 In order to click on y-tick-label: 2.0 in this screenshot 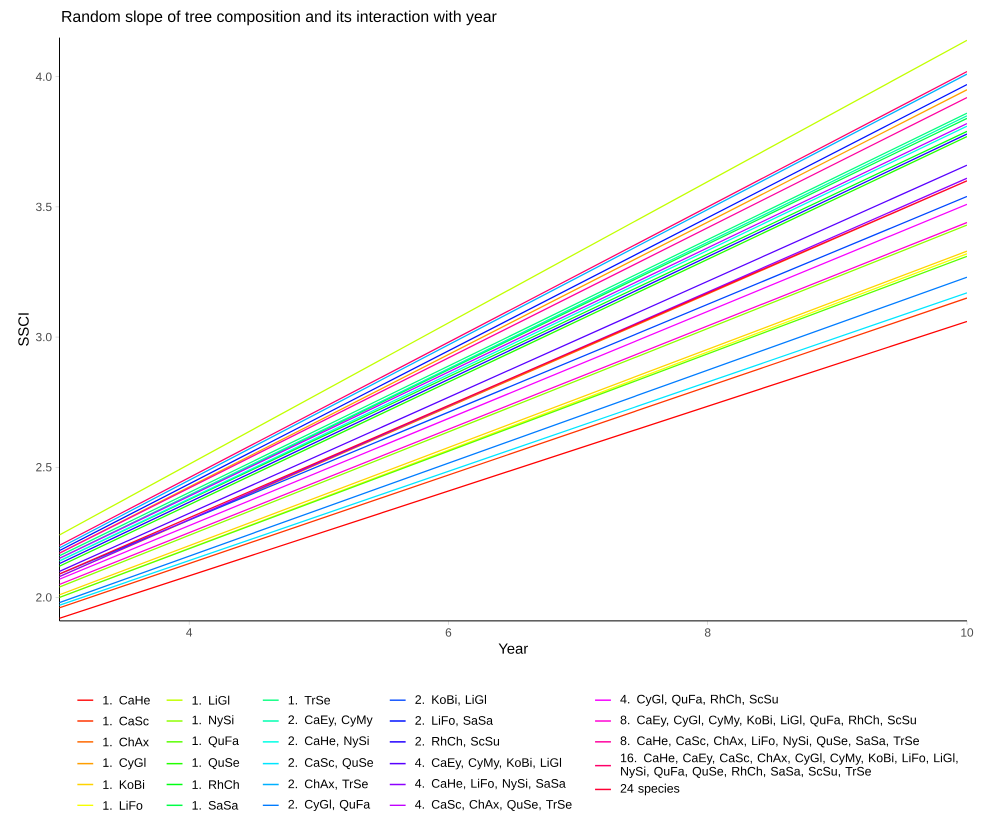, I will do `click(44, 597)`.